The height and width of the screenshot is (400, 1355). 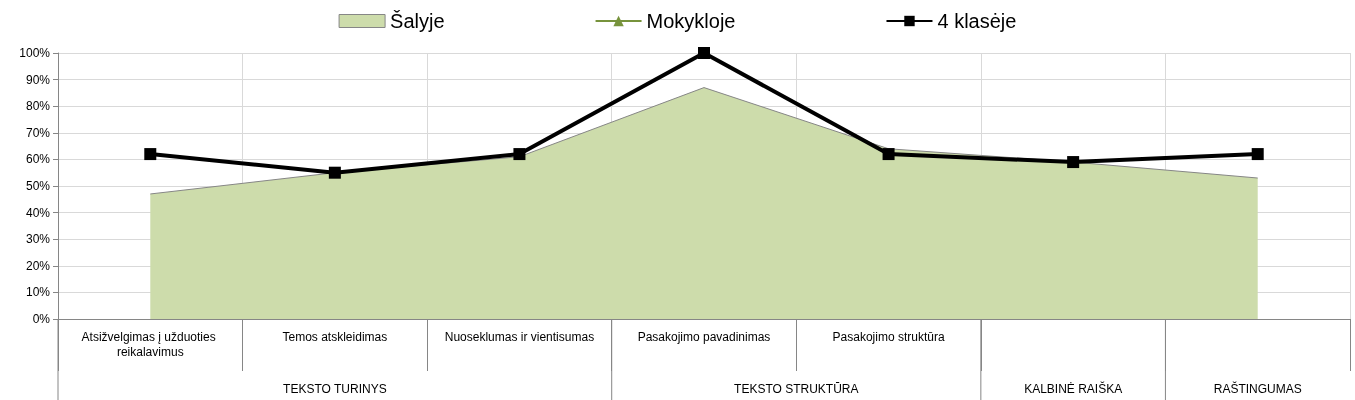 What do you see at coordinates (38, 79) in the screenshot?
I see `y-tick-label: 90%` at bounding box center [38, 79].